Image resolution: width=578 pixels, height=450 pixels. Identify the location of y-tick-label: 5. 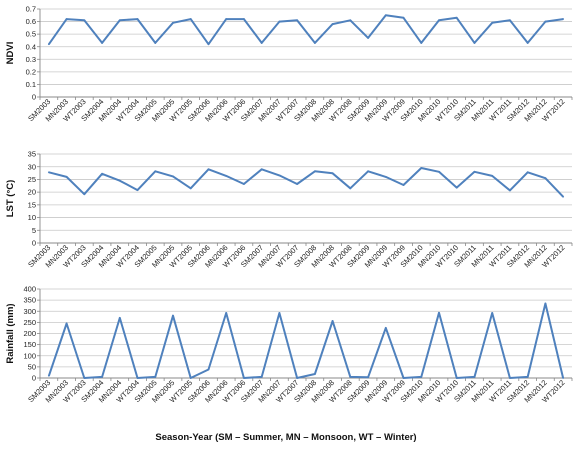
(34, 230).